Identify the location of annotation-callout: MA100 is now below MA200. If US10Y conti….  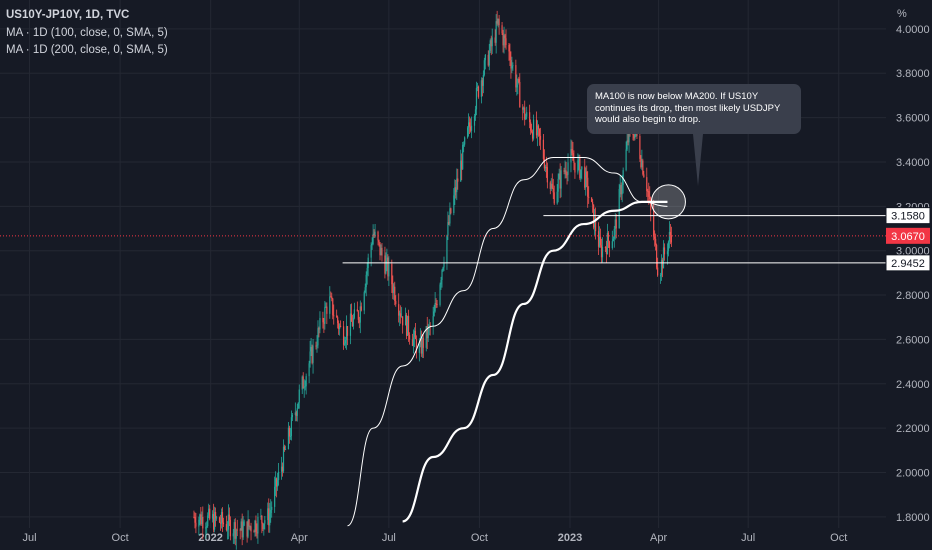
(694, 109).